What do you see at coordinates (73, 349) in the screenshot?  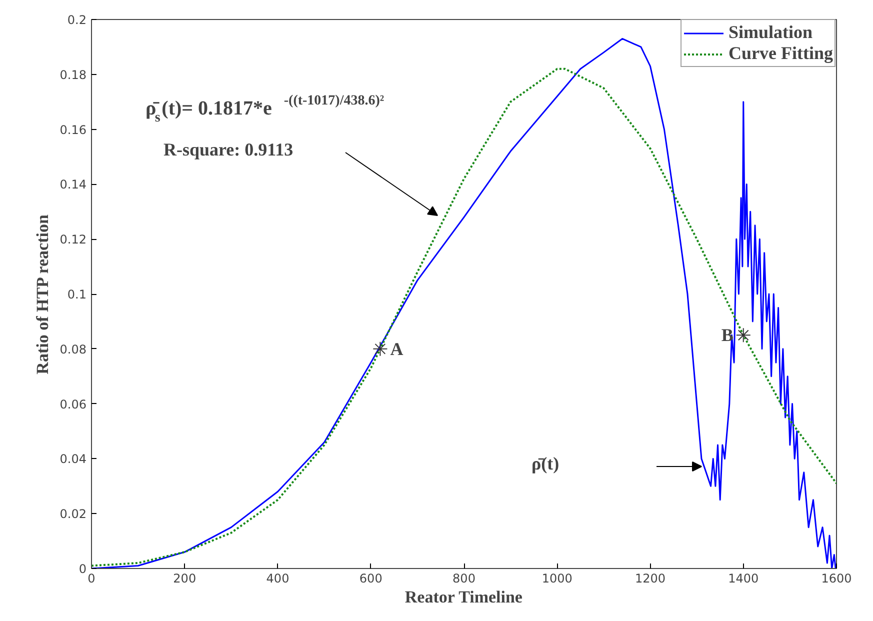 I see `y-tick-label: 0.08` at bounding box center [73, 349].